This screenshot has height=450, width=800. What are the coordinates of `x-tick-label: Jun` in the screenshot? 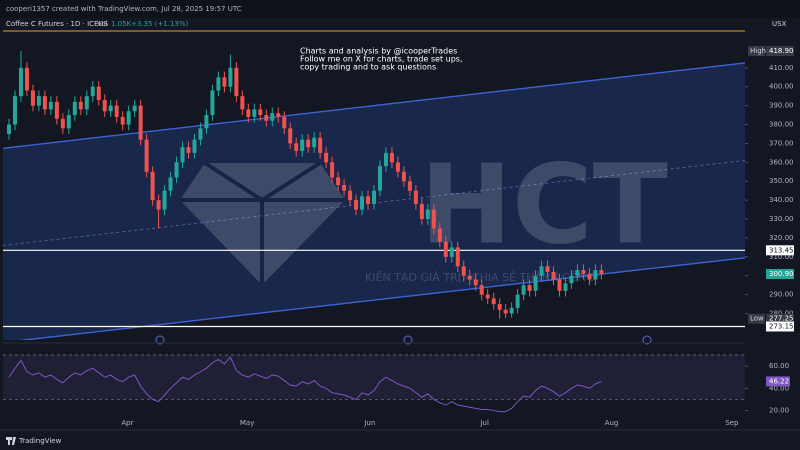 It's located at (369, 423).